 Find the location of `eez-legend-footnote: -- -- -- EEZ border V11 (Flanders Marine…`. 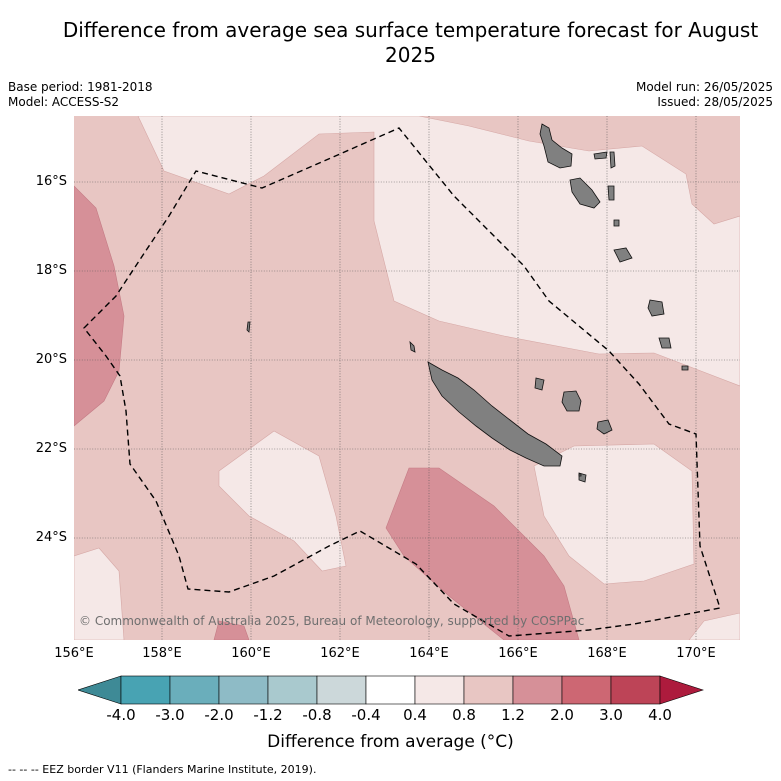

eez-legend-footnote: -- -- -- EEZ border V11 (Flanders Marine… is located at coordinates (162, 769).